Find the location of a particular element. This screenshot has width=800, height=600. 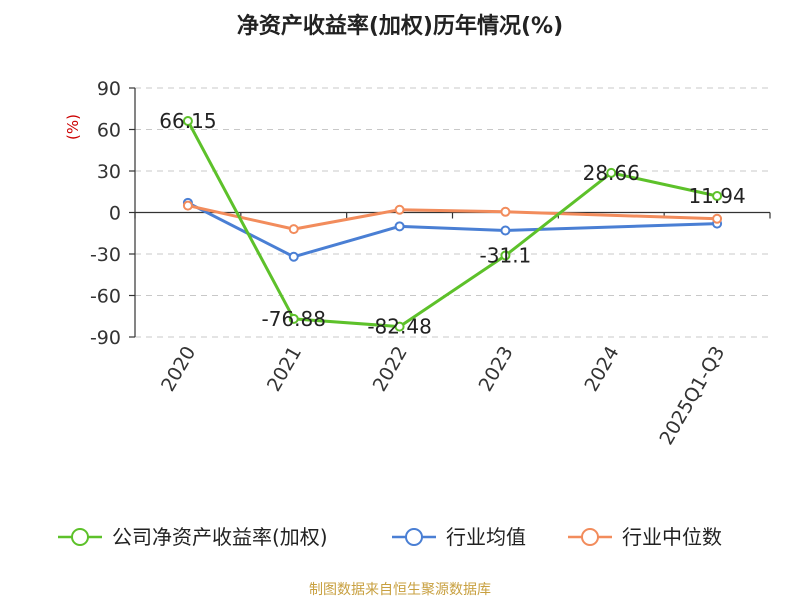

y-tick-label: 30 is located at coordinates (109, 172).